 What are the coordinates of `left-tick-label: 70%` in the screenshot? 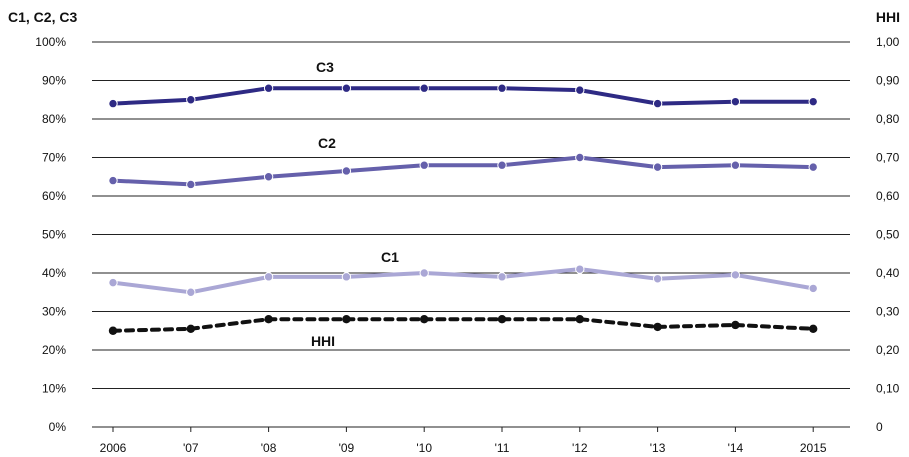 It's located at (54, 158).